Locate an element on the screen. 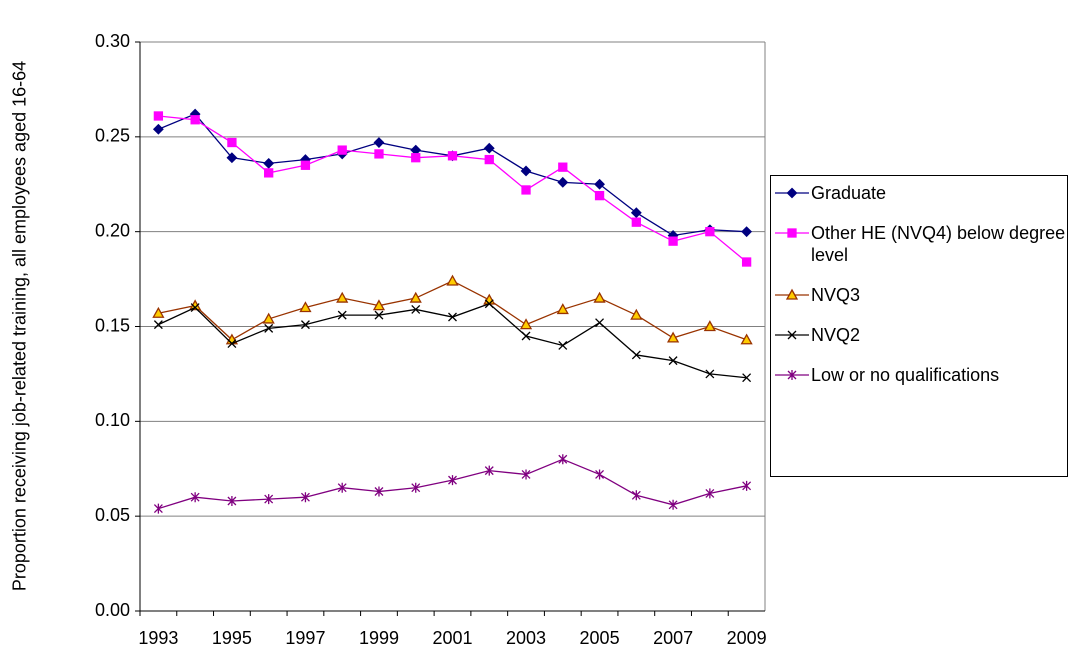  x-tick-label: 2005 is located at coordinates (600, 638).